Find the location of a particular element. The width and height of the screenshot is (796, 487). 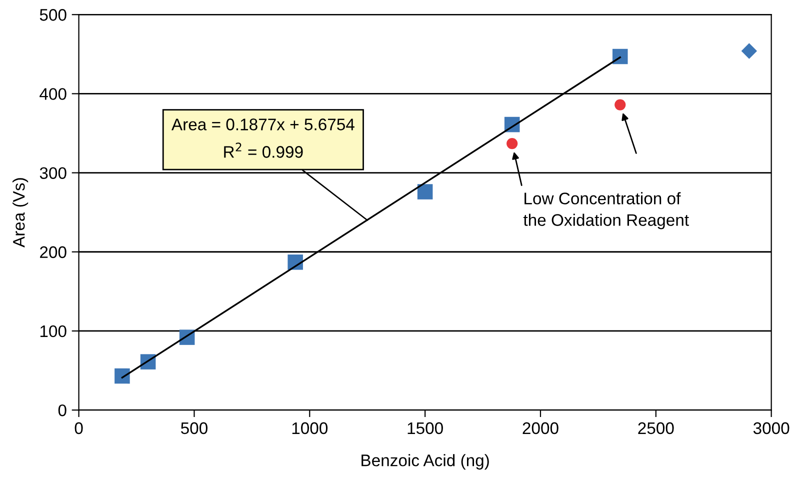

x-tick-label: 1500 is located at coordinates (425, 428).